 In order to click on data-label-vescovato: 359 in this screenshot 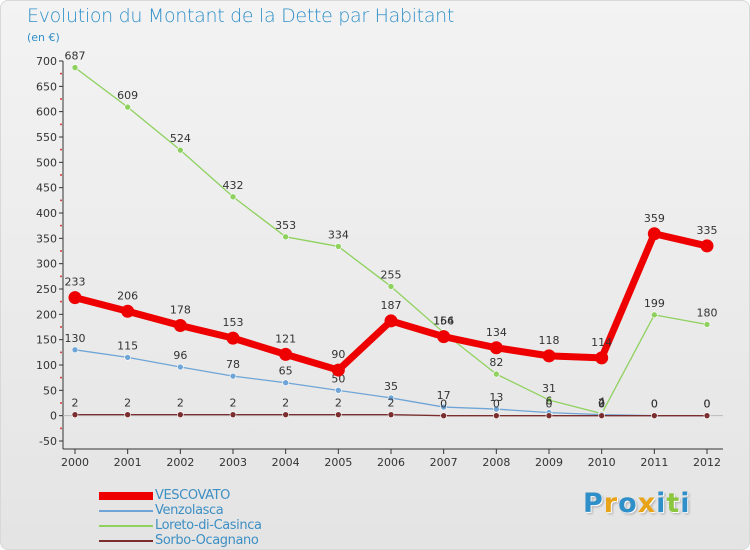, I will do `click(654, 218)`.